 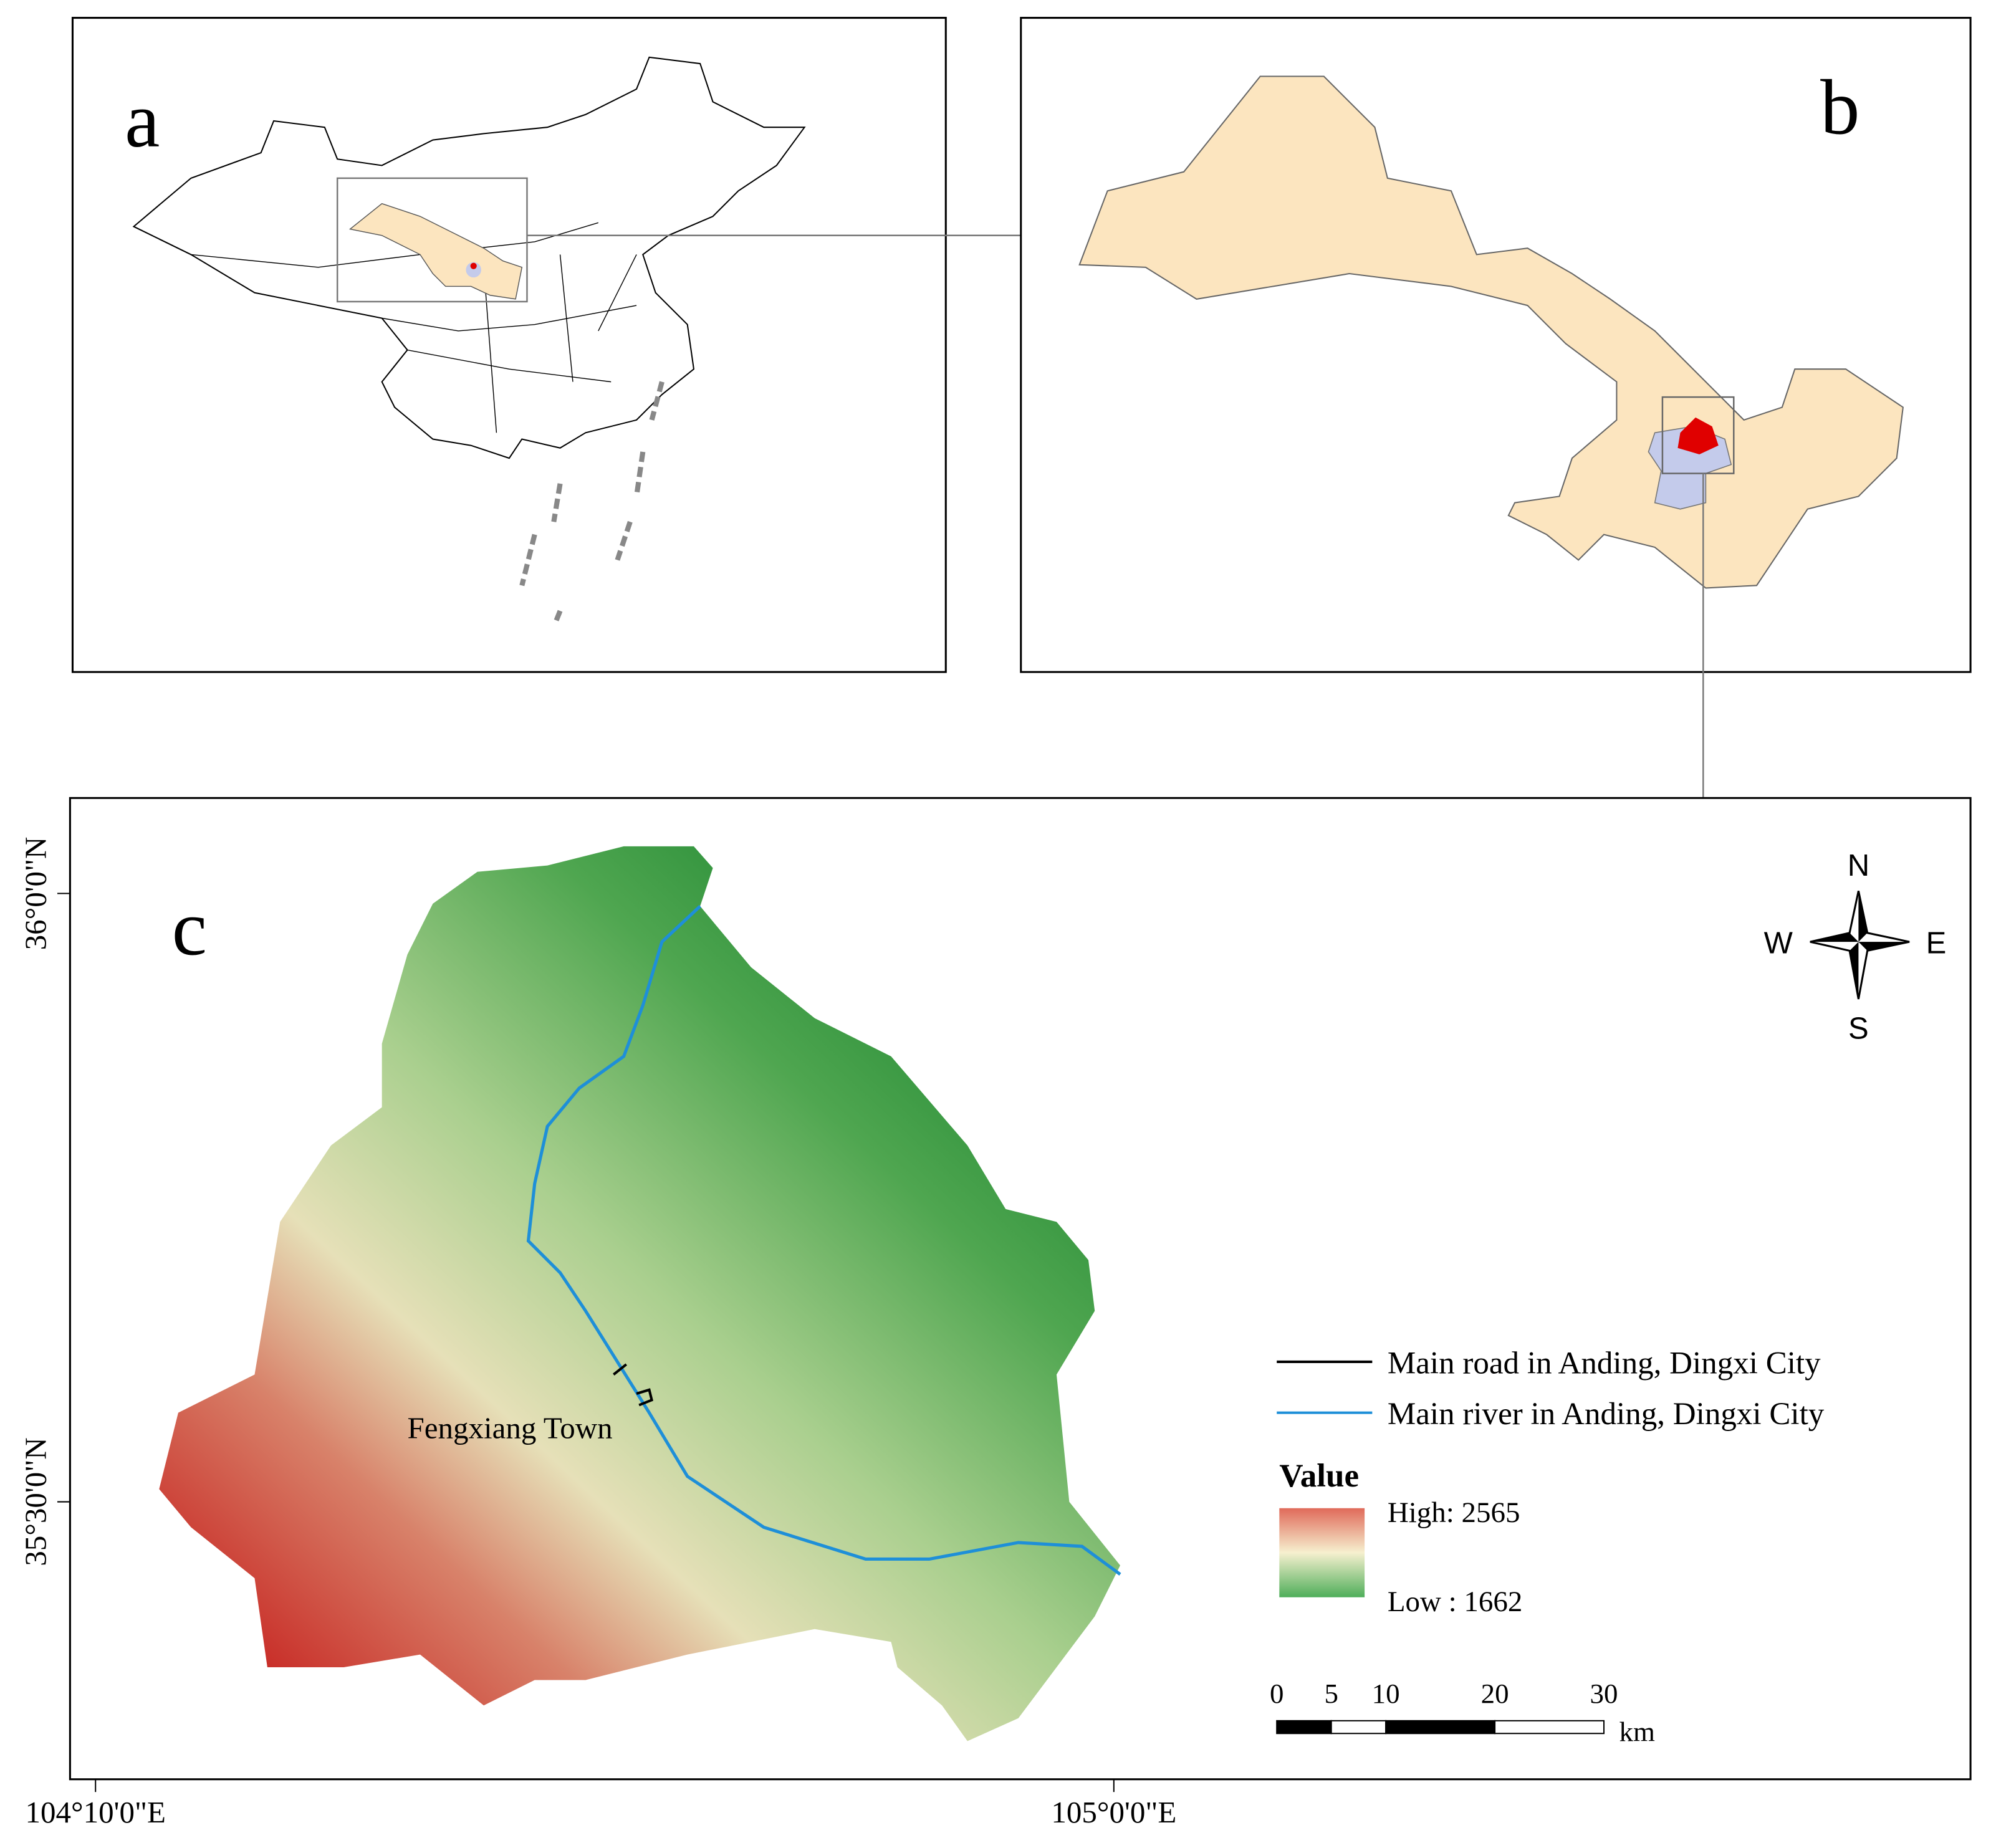 I want to click on panel-label: a, so click(x=142, y=120).